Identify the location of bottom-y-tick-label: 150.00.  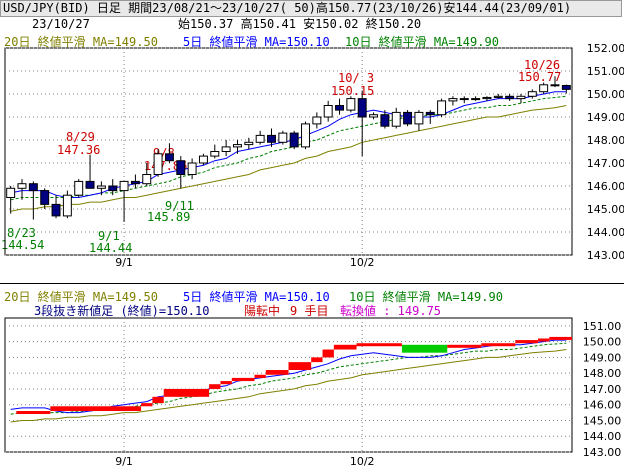
(602, 342).